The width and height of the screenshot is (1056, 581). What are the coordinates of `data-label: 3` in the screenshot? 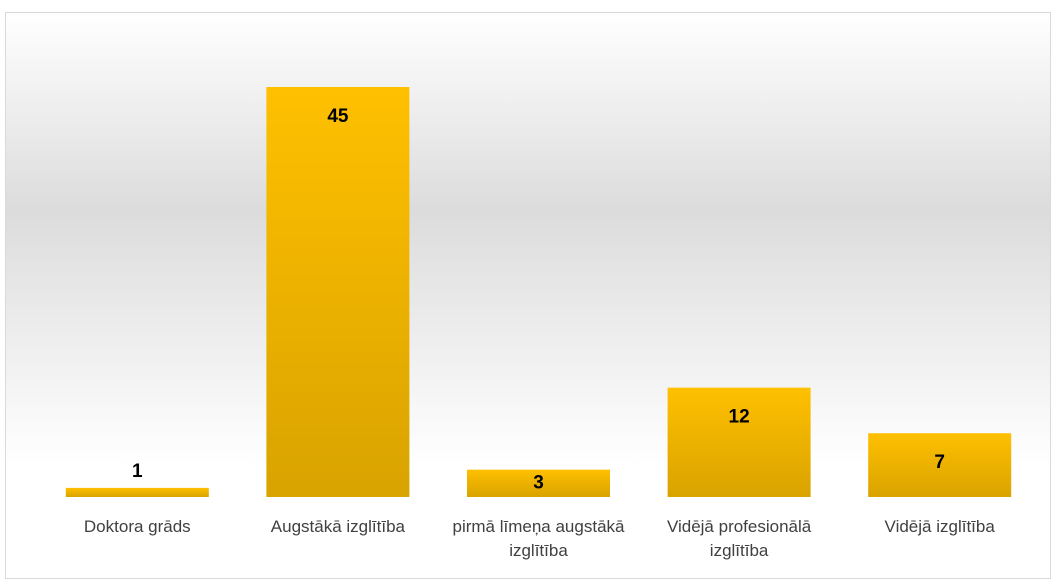 It's located at (538, 482).